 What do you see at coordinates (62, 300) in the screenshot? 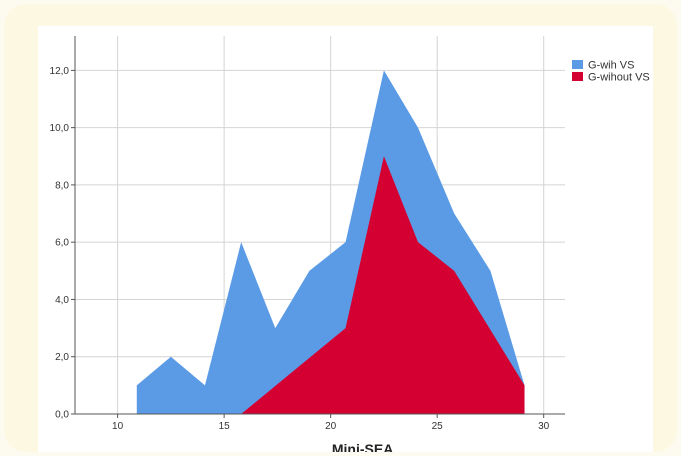
I see `y-tick-label: 4,0` at bounding box center [62, 300].